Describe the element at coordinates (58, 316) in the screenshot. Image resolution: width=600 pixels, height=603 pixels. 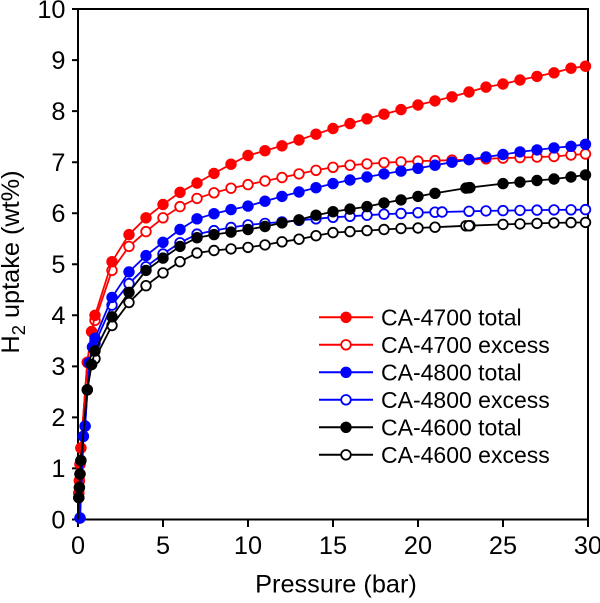
I see `svg-text: 4` at that location.